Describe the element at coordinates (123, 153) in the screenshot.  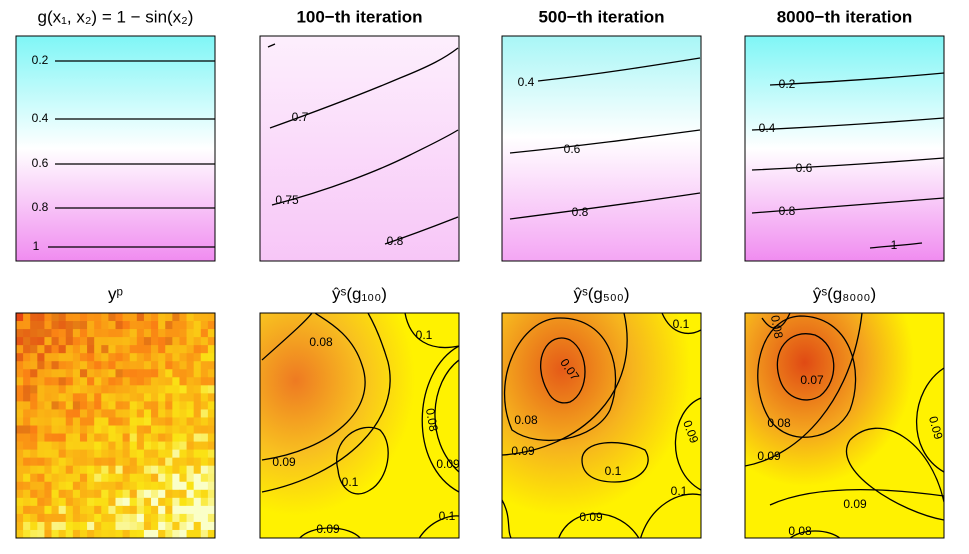
I see `contours: 0.2 0.4 0.6 0.8 1` at that location.